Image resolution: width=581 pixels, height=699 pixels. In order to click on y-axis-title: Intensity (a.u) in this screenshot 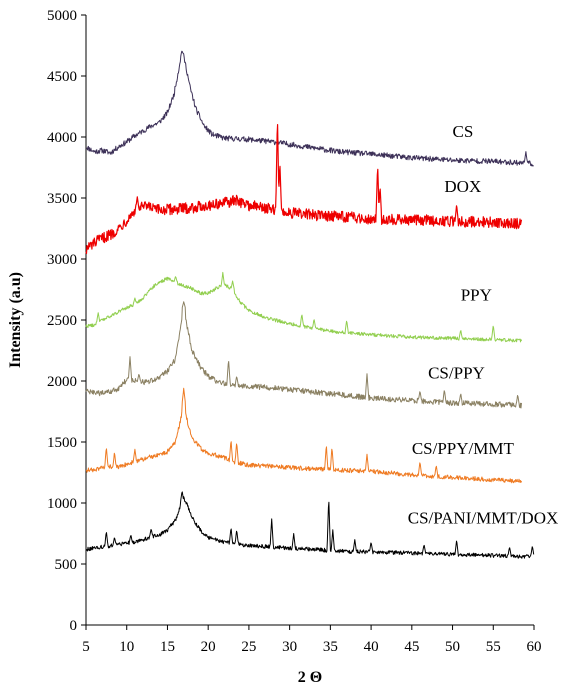, I will do `click(15, 320)`.